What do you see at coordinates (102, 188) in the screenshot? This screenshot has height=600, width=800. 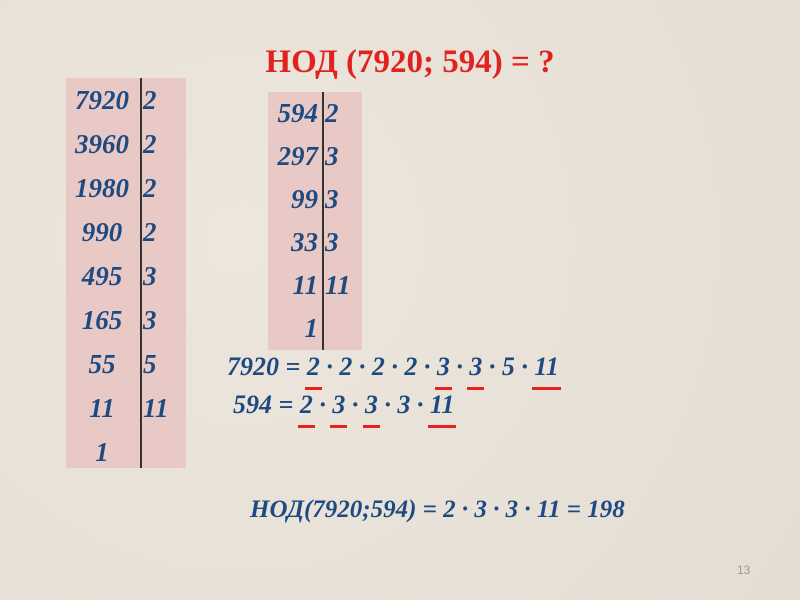 I see `quotient: 1980` at bounding box center [102, 188].